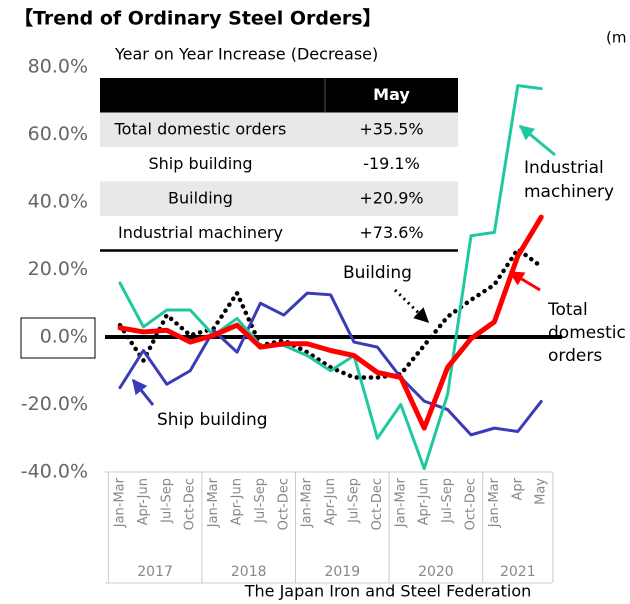 This screenshot has width=630, height=604. Describe the element at coordinates (279, 95) in the screenshot. I see `table-header` at that location.